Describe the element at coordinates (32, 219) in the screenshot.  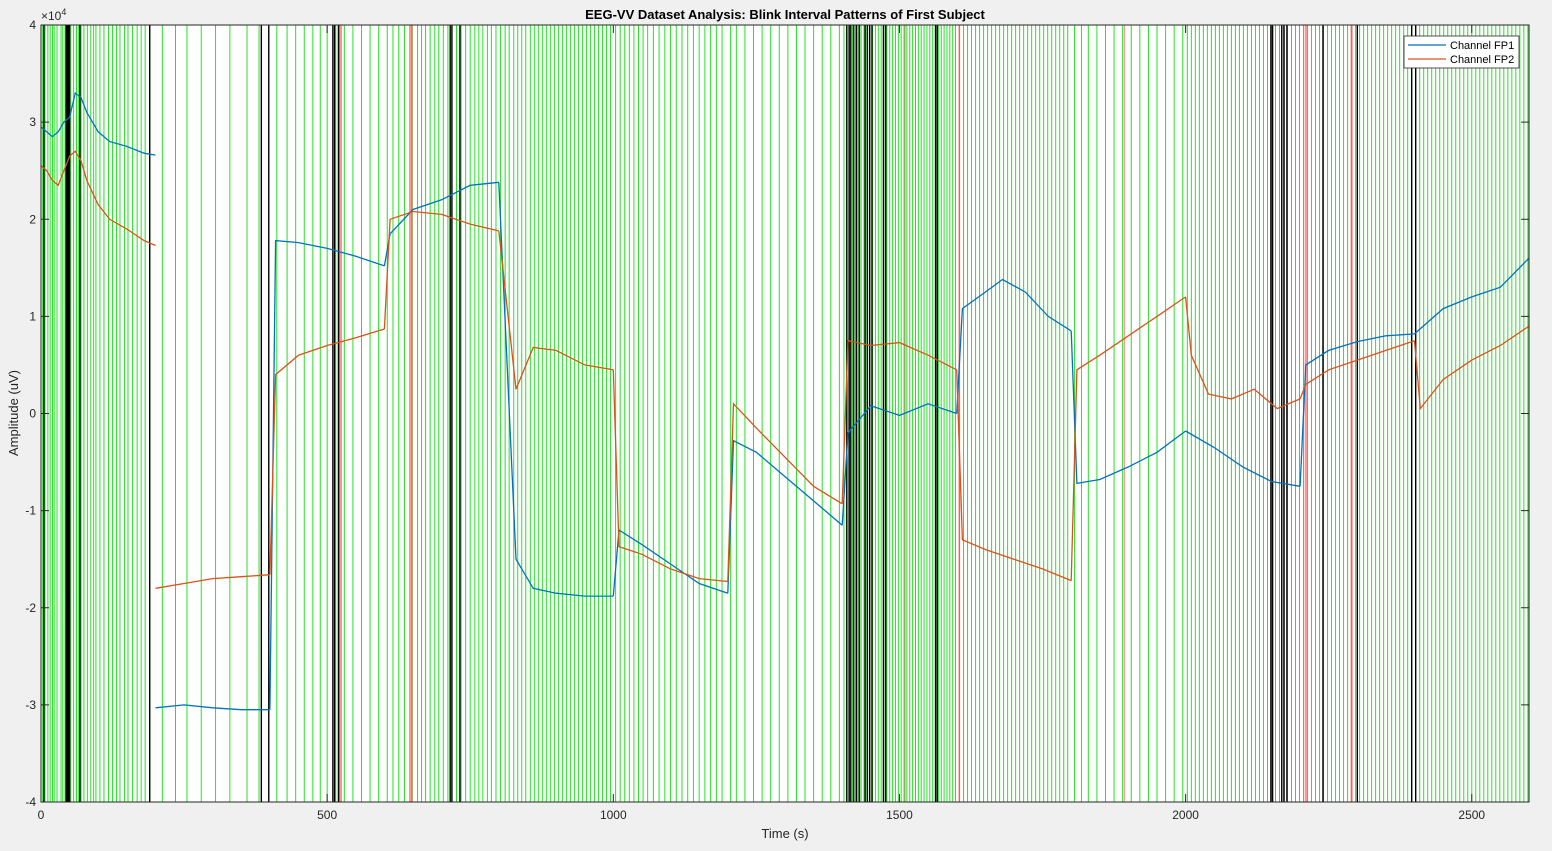
I see `y-tick-label: 2` at that location.